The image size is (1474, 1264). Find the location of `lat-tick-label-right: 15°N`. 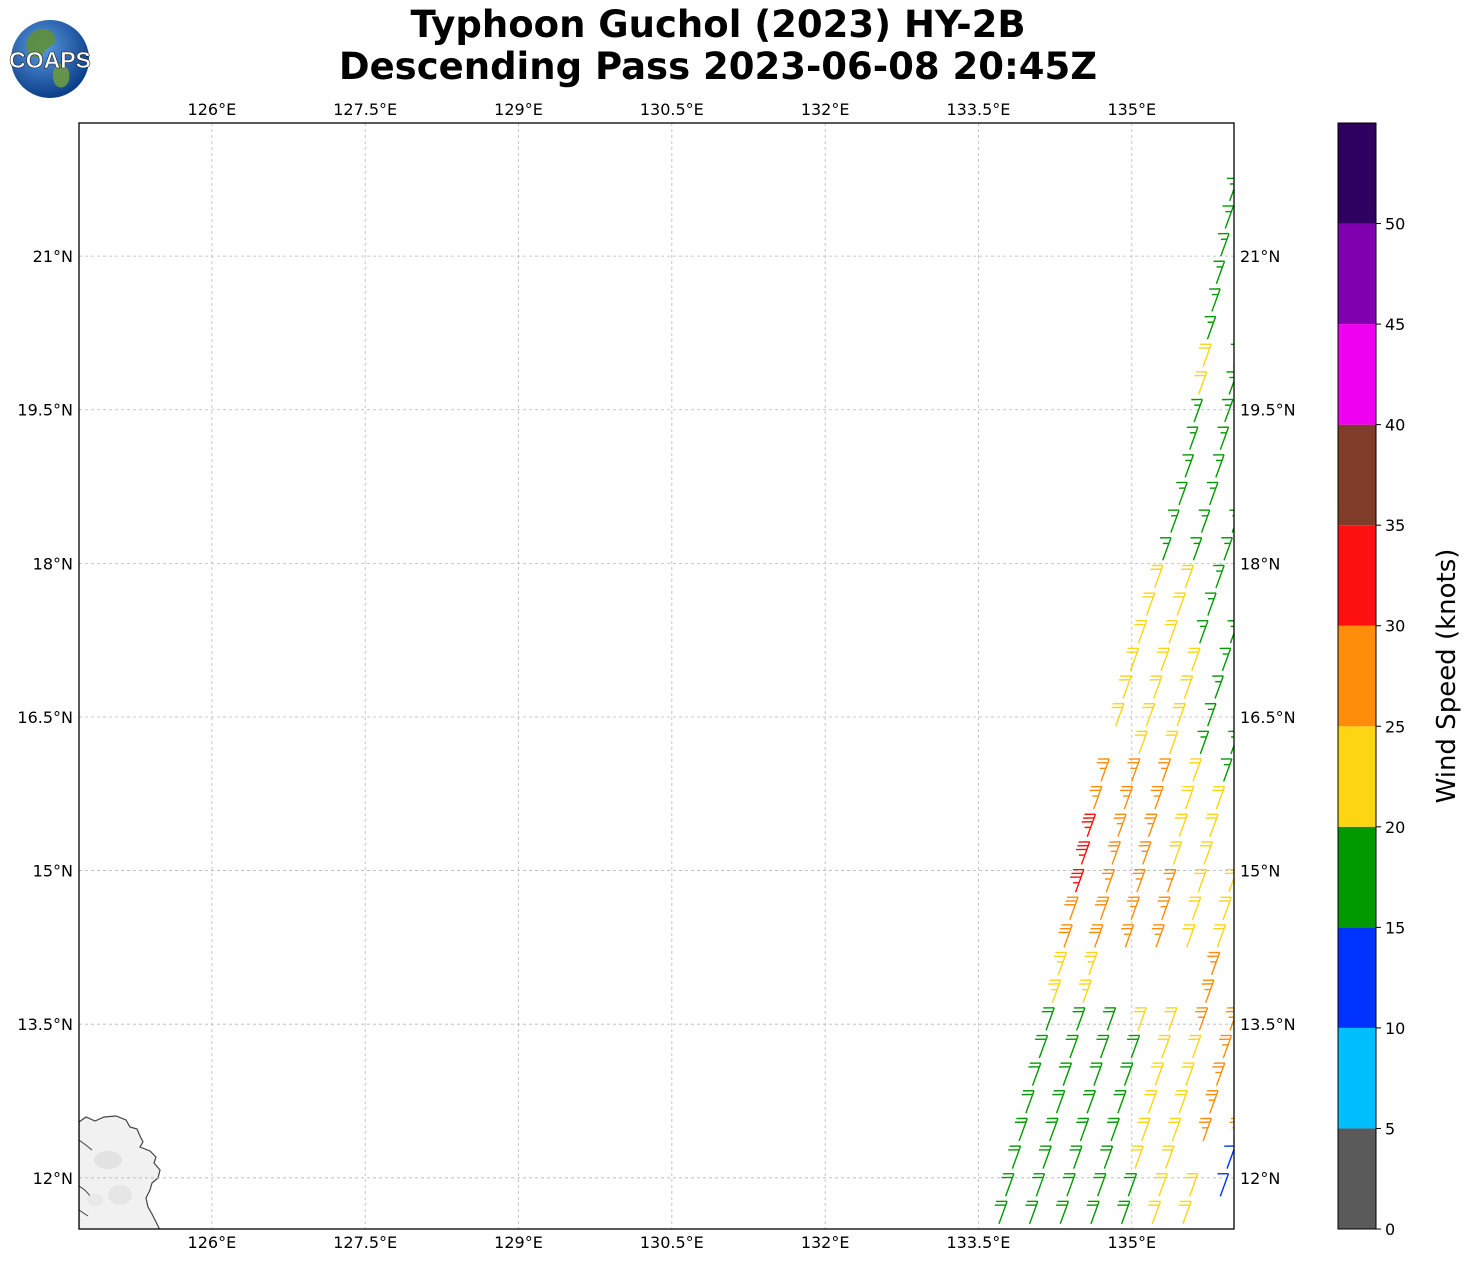

lat-tick-label-right: 15°N is located at coordinates (1260, 871).